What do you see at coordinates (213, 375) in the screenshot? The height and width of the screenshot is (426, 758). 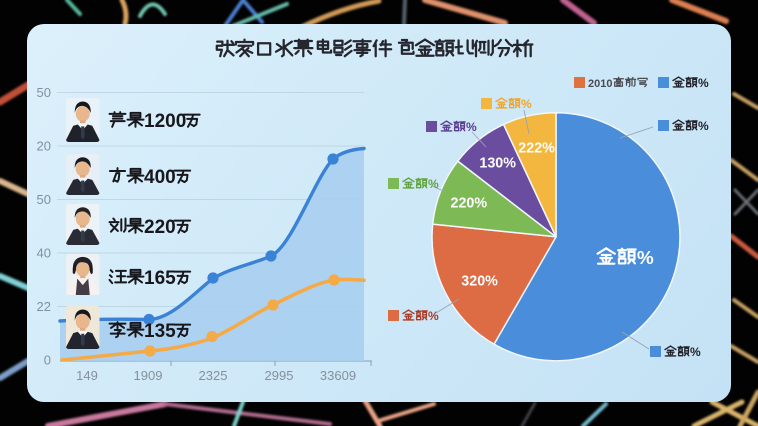 I see `svg-text: 2325` at bounding box center [213, 375].